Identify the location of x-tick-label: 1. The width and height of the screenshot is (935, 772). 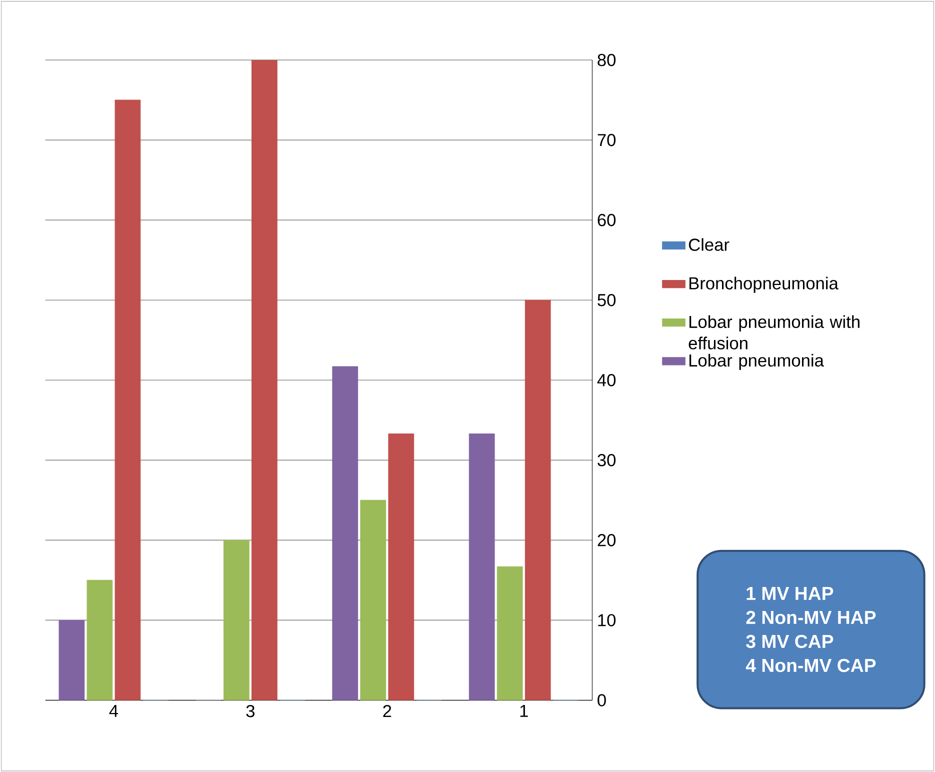
(524, 710).